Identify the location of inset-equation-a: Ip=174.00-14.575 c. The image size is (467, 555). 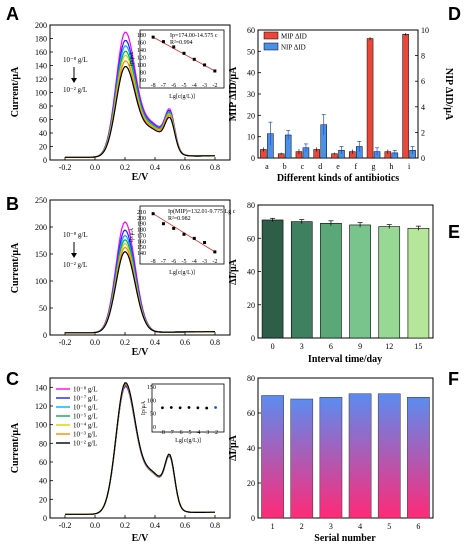
(194, 36).